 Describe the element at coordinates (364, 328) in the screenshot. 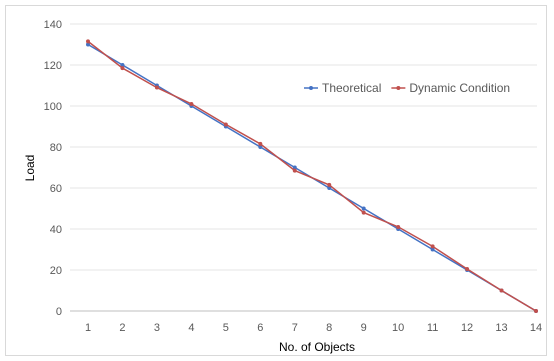

I see `x-tick-label: 9` at that location.